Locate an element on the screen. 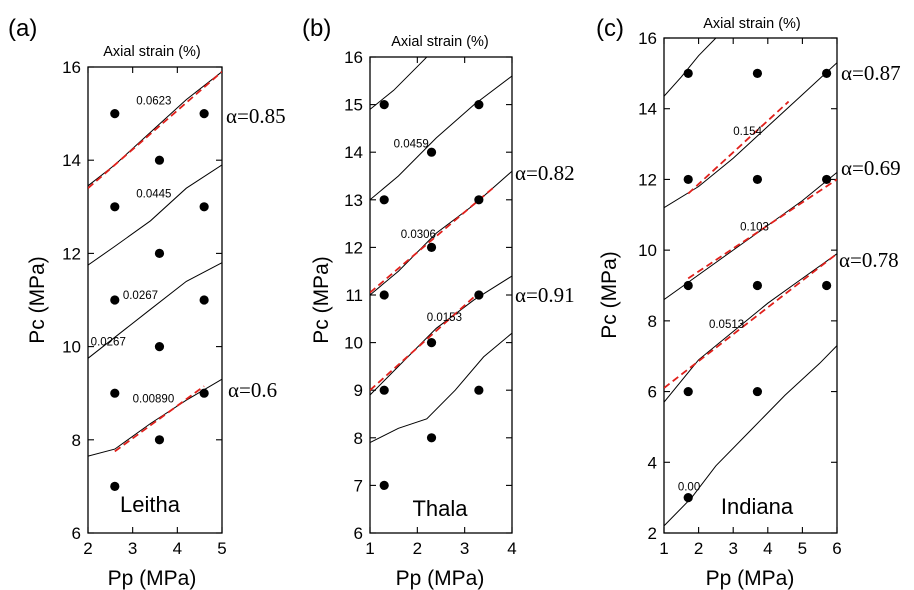 This screenshot has height=590, width=914. y-tick-label: 15 is located at coordinates (353, 105).